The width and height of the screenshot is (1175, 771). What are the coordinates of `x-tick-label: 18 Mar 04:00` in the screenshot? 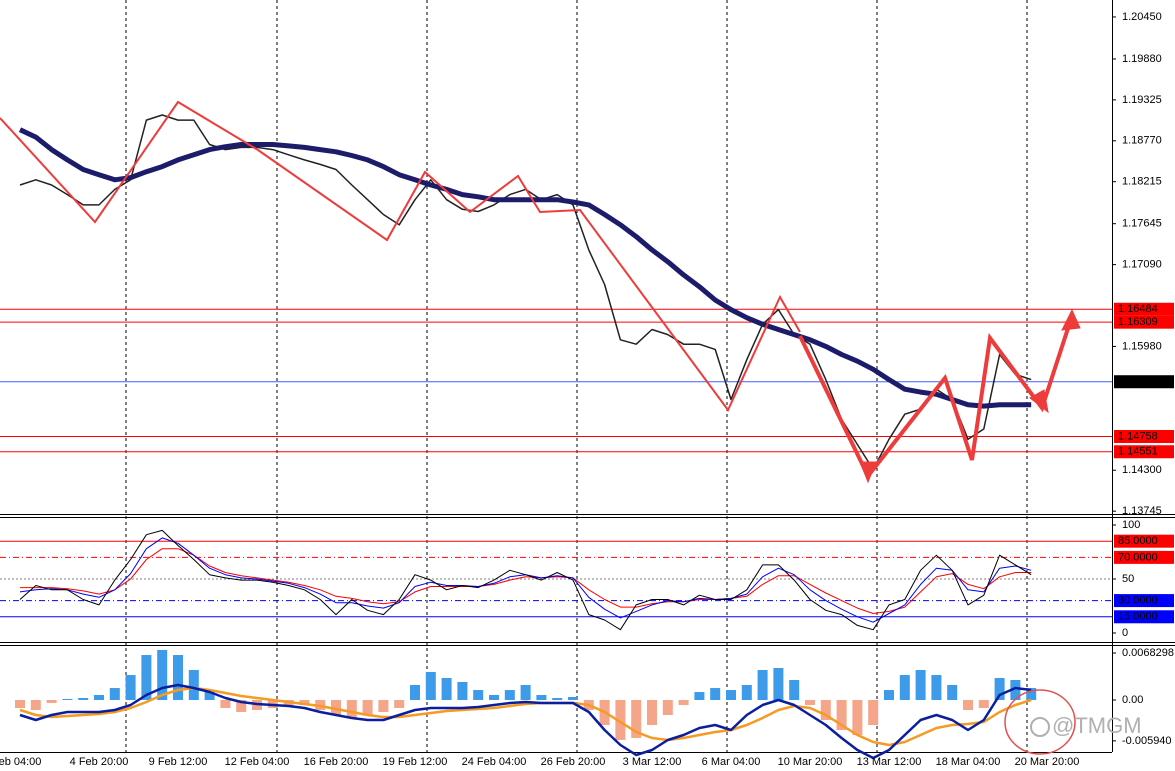 It's located at (968, 762).